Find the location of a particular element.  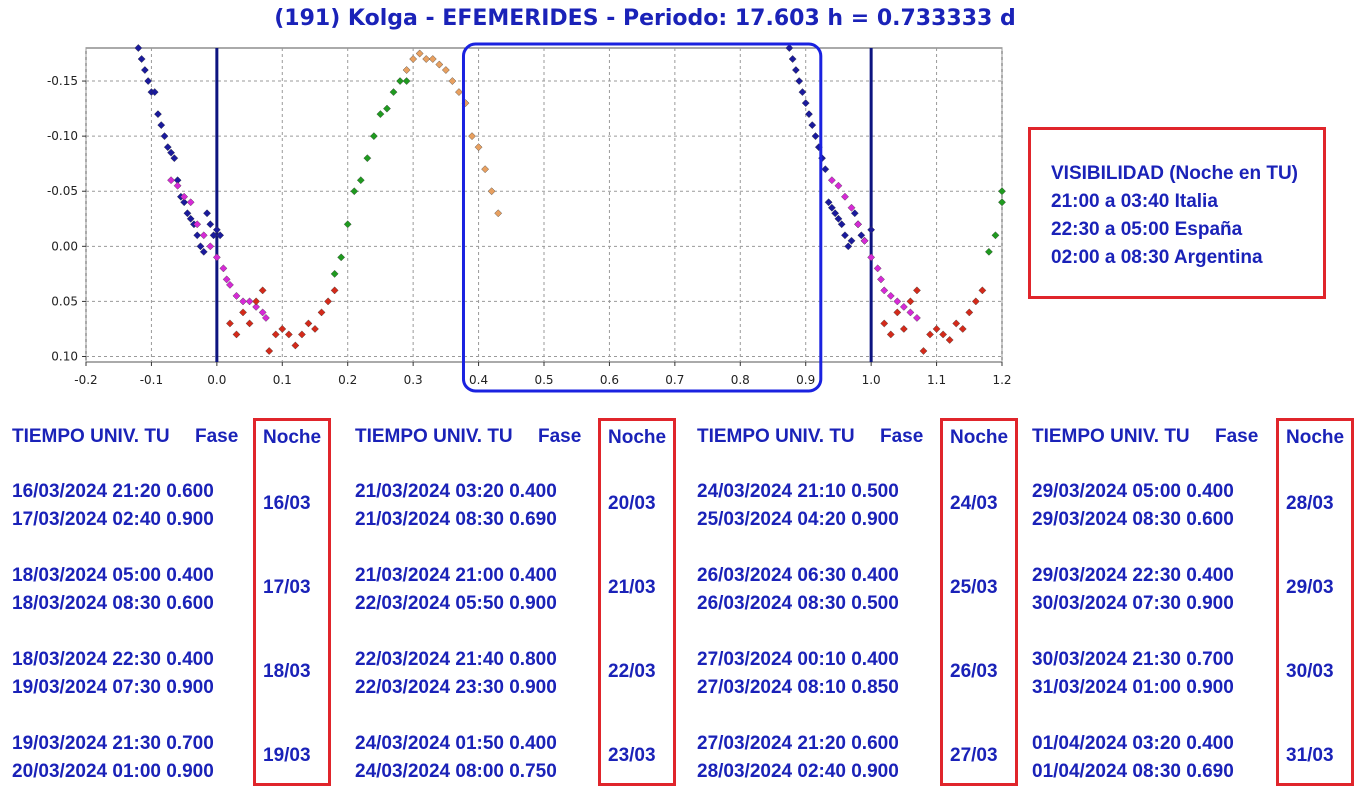

y-tick-label: 0.10 is located at coordinates (64, 356).